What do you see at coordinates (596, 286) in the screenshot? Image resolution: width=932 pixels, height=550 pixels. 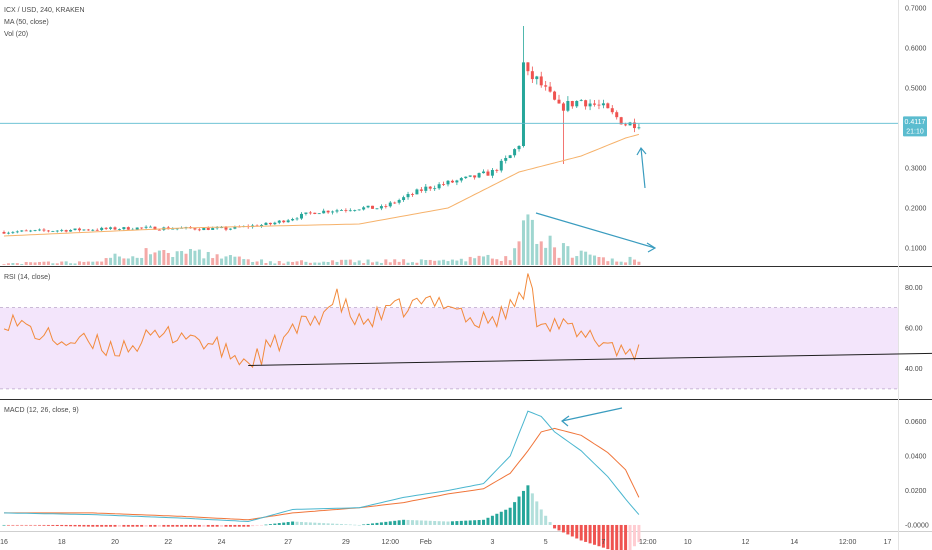 I see `annotation-arrows` at bounding box center [596, 286].